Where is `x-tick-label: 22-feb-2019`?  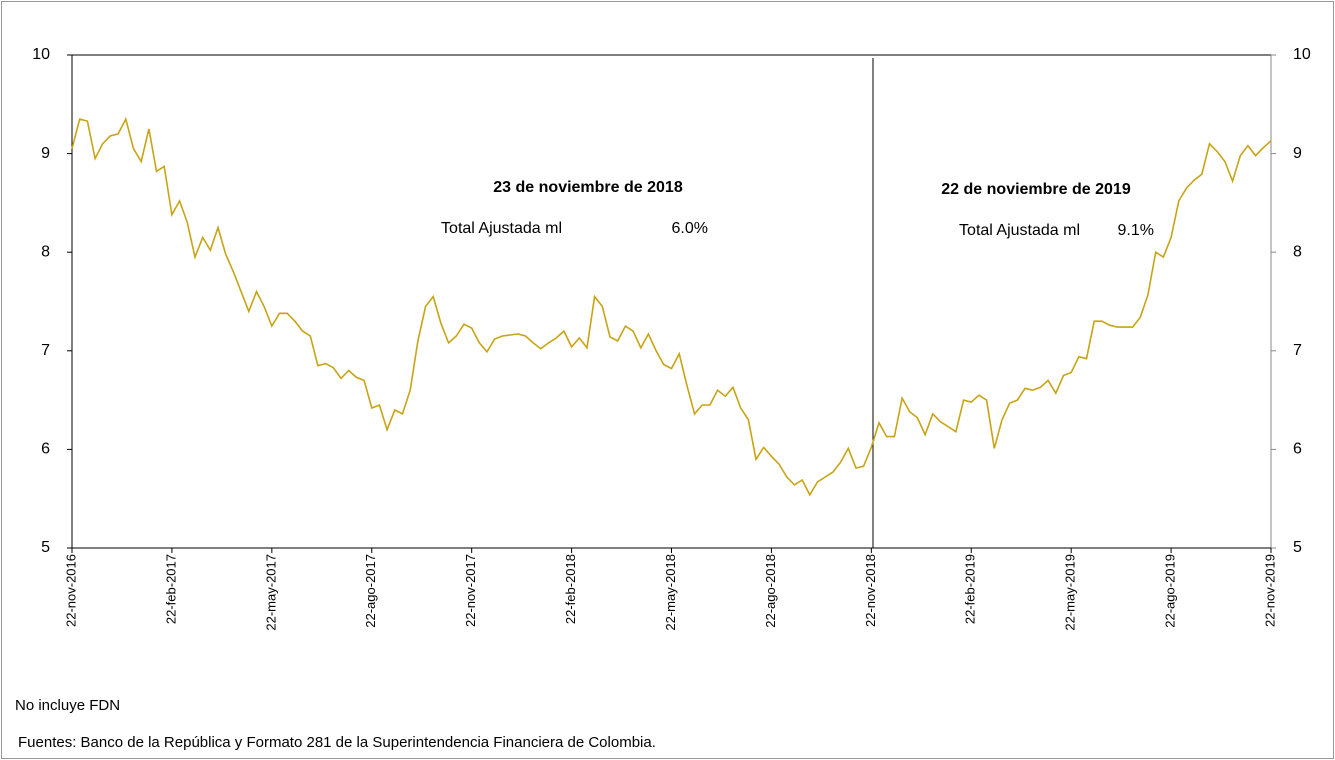
x-tick-label: 22-feb-2019 is located at coordinates (970, 589).